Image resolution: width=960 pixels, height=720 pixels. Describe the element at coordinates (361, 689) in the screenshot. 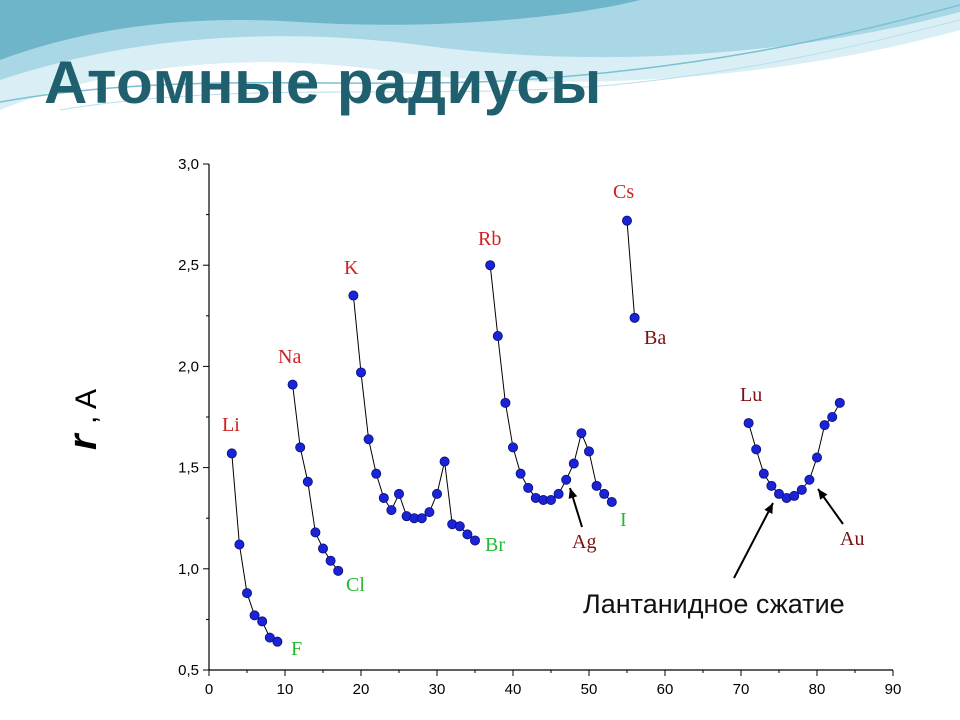

I see `x-tick-label: 20` at that location.